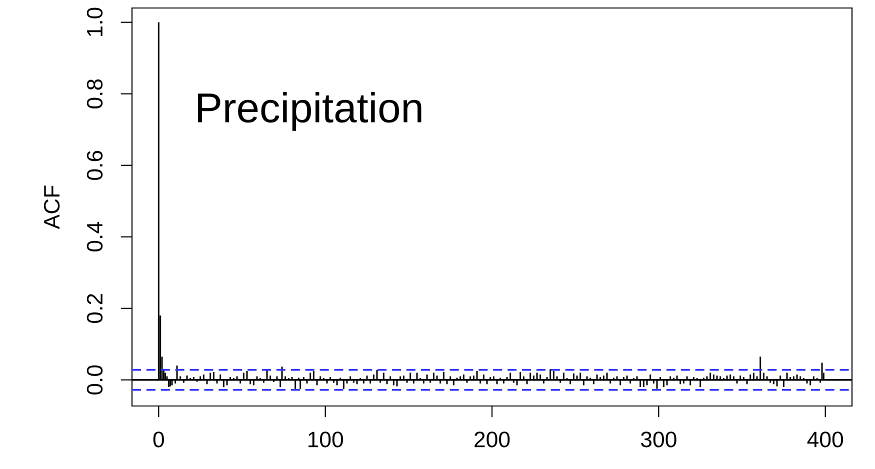  What do you see at coordinates (94, 165) in the screenshot?
I see `y-tick-label: 0.6` at bounding box center [94, 165].